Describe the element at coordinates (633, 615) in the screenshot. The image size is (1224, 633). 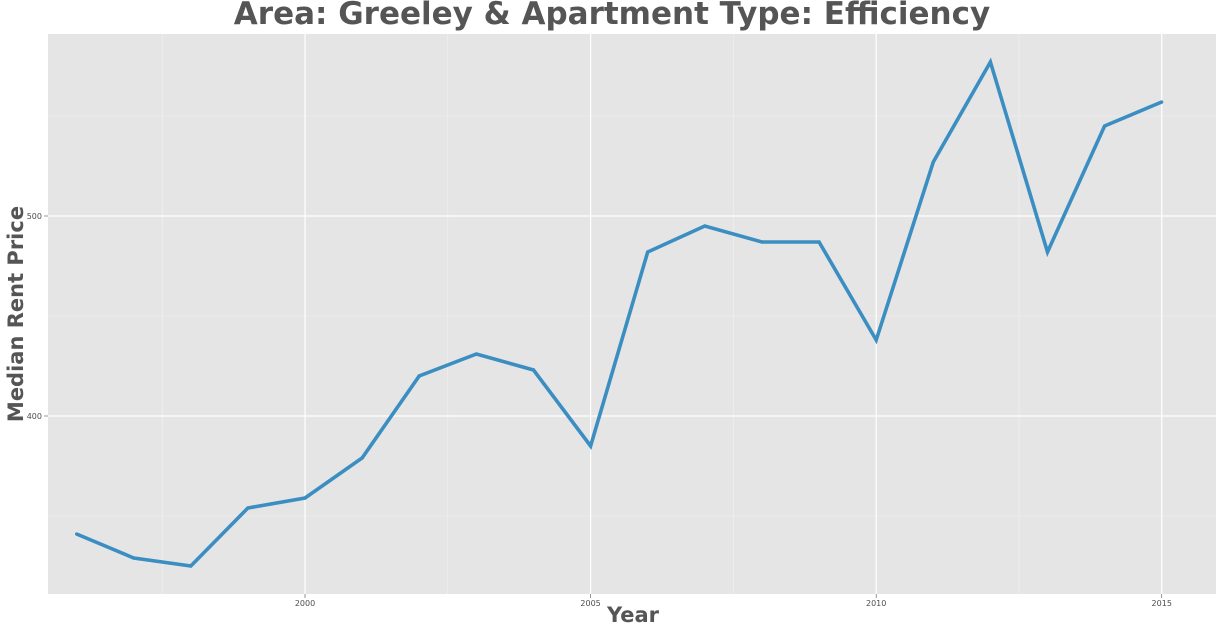
I see `x-axis-label: Year` at that location.